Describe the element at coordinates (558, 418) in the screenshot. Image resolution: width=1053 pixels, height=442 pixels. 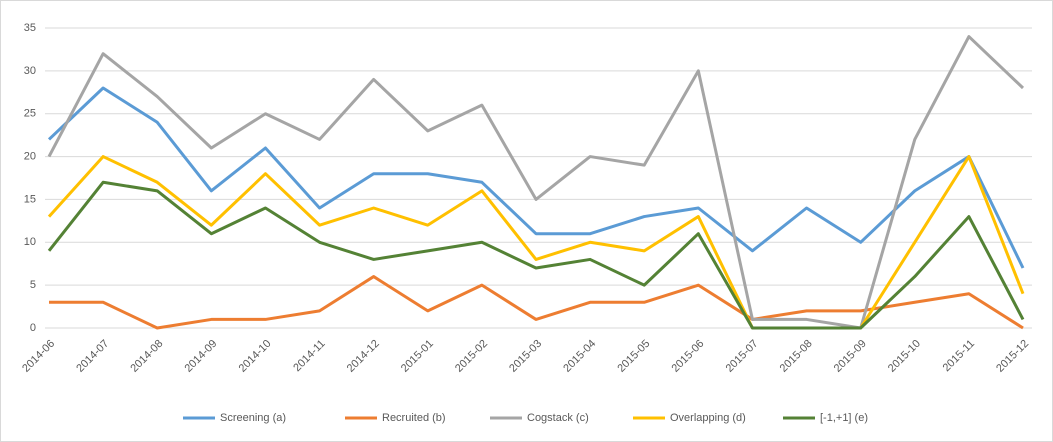
I see `legend-label: Cogstack (c)` at that location.